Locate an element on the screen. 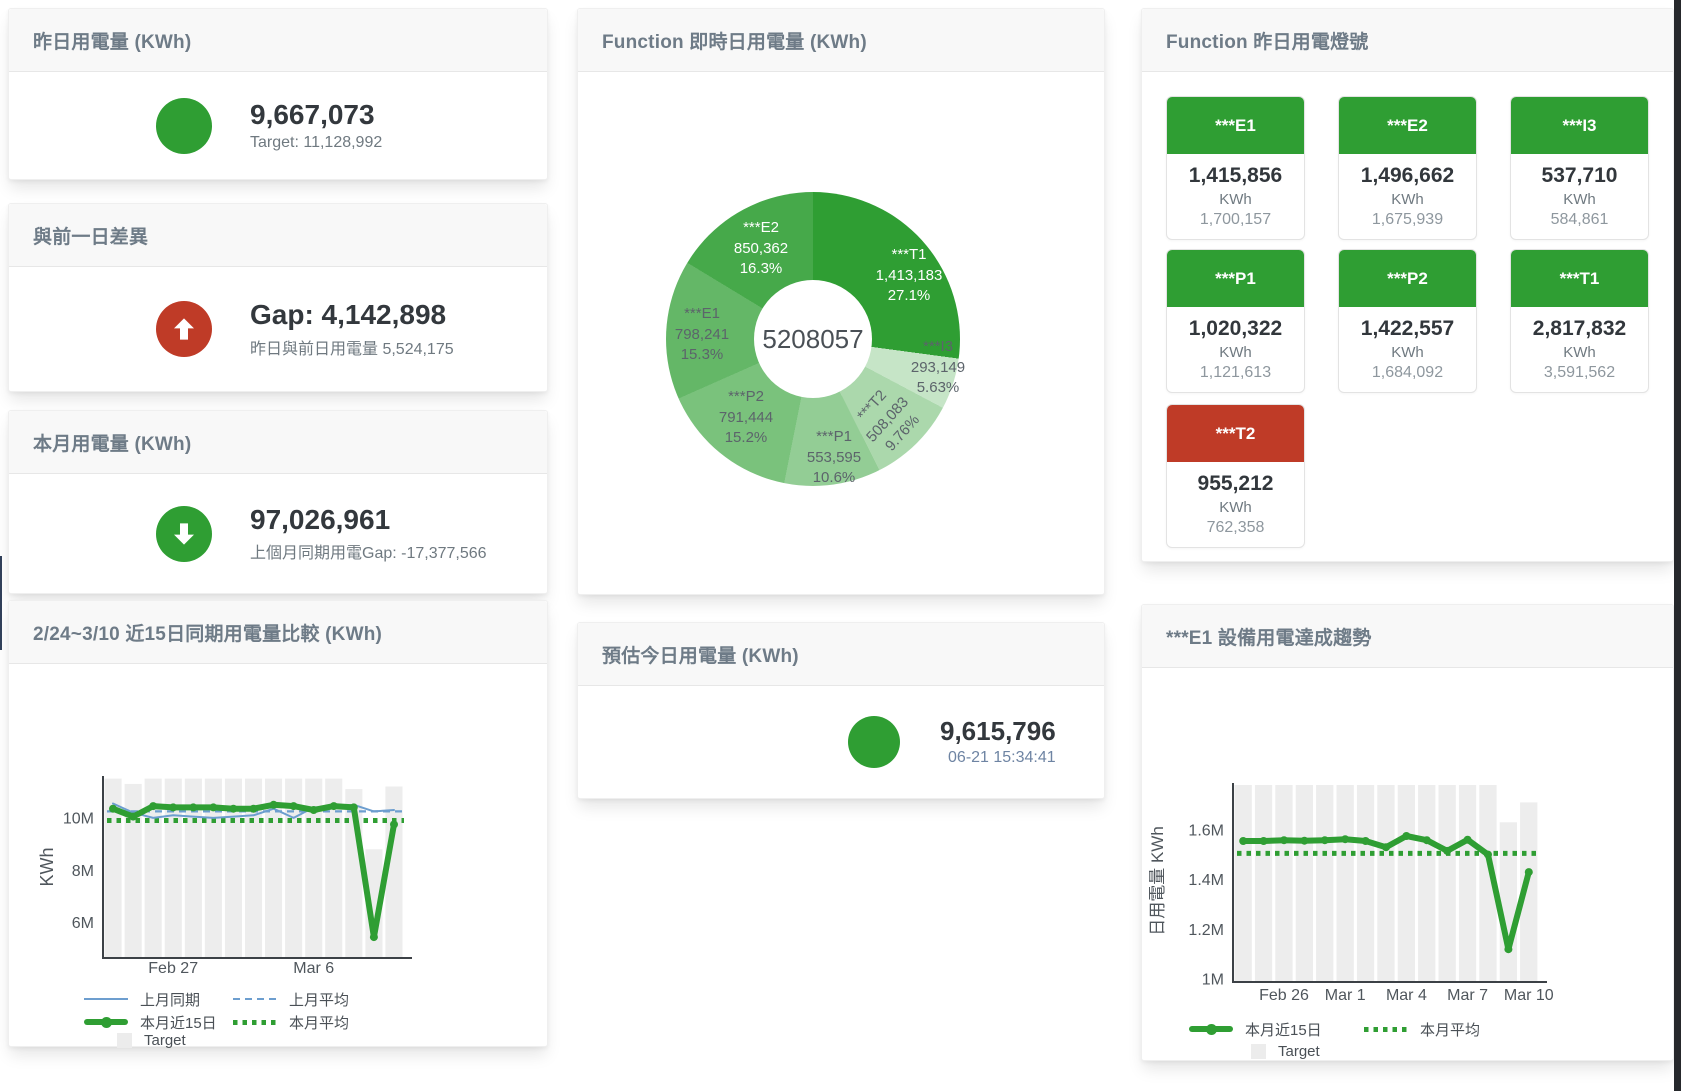  panel-title: 與前一日差異 is located at coordinates (91, 237).